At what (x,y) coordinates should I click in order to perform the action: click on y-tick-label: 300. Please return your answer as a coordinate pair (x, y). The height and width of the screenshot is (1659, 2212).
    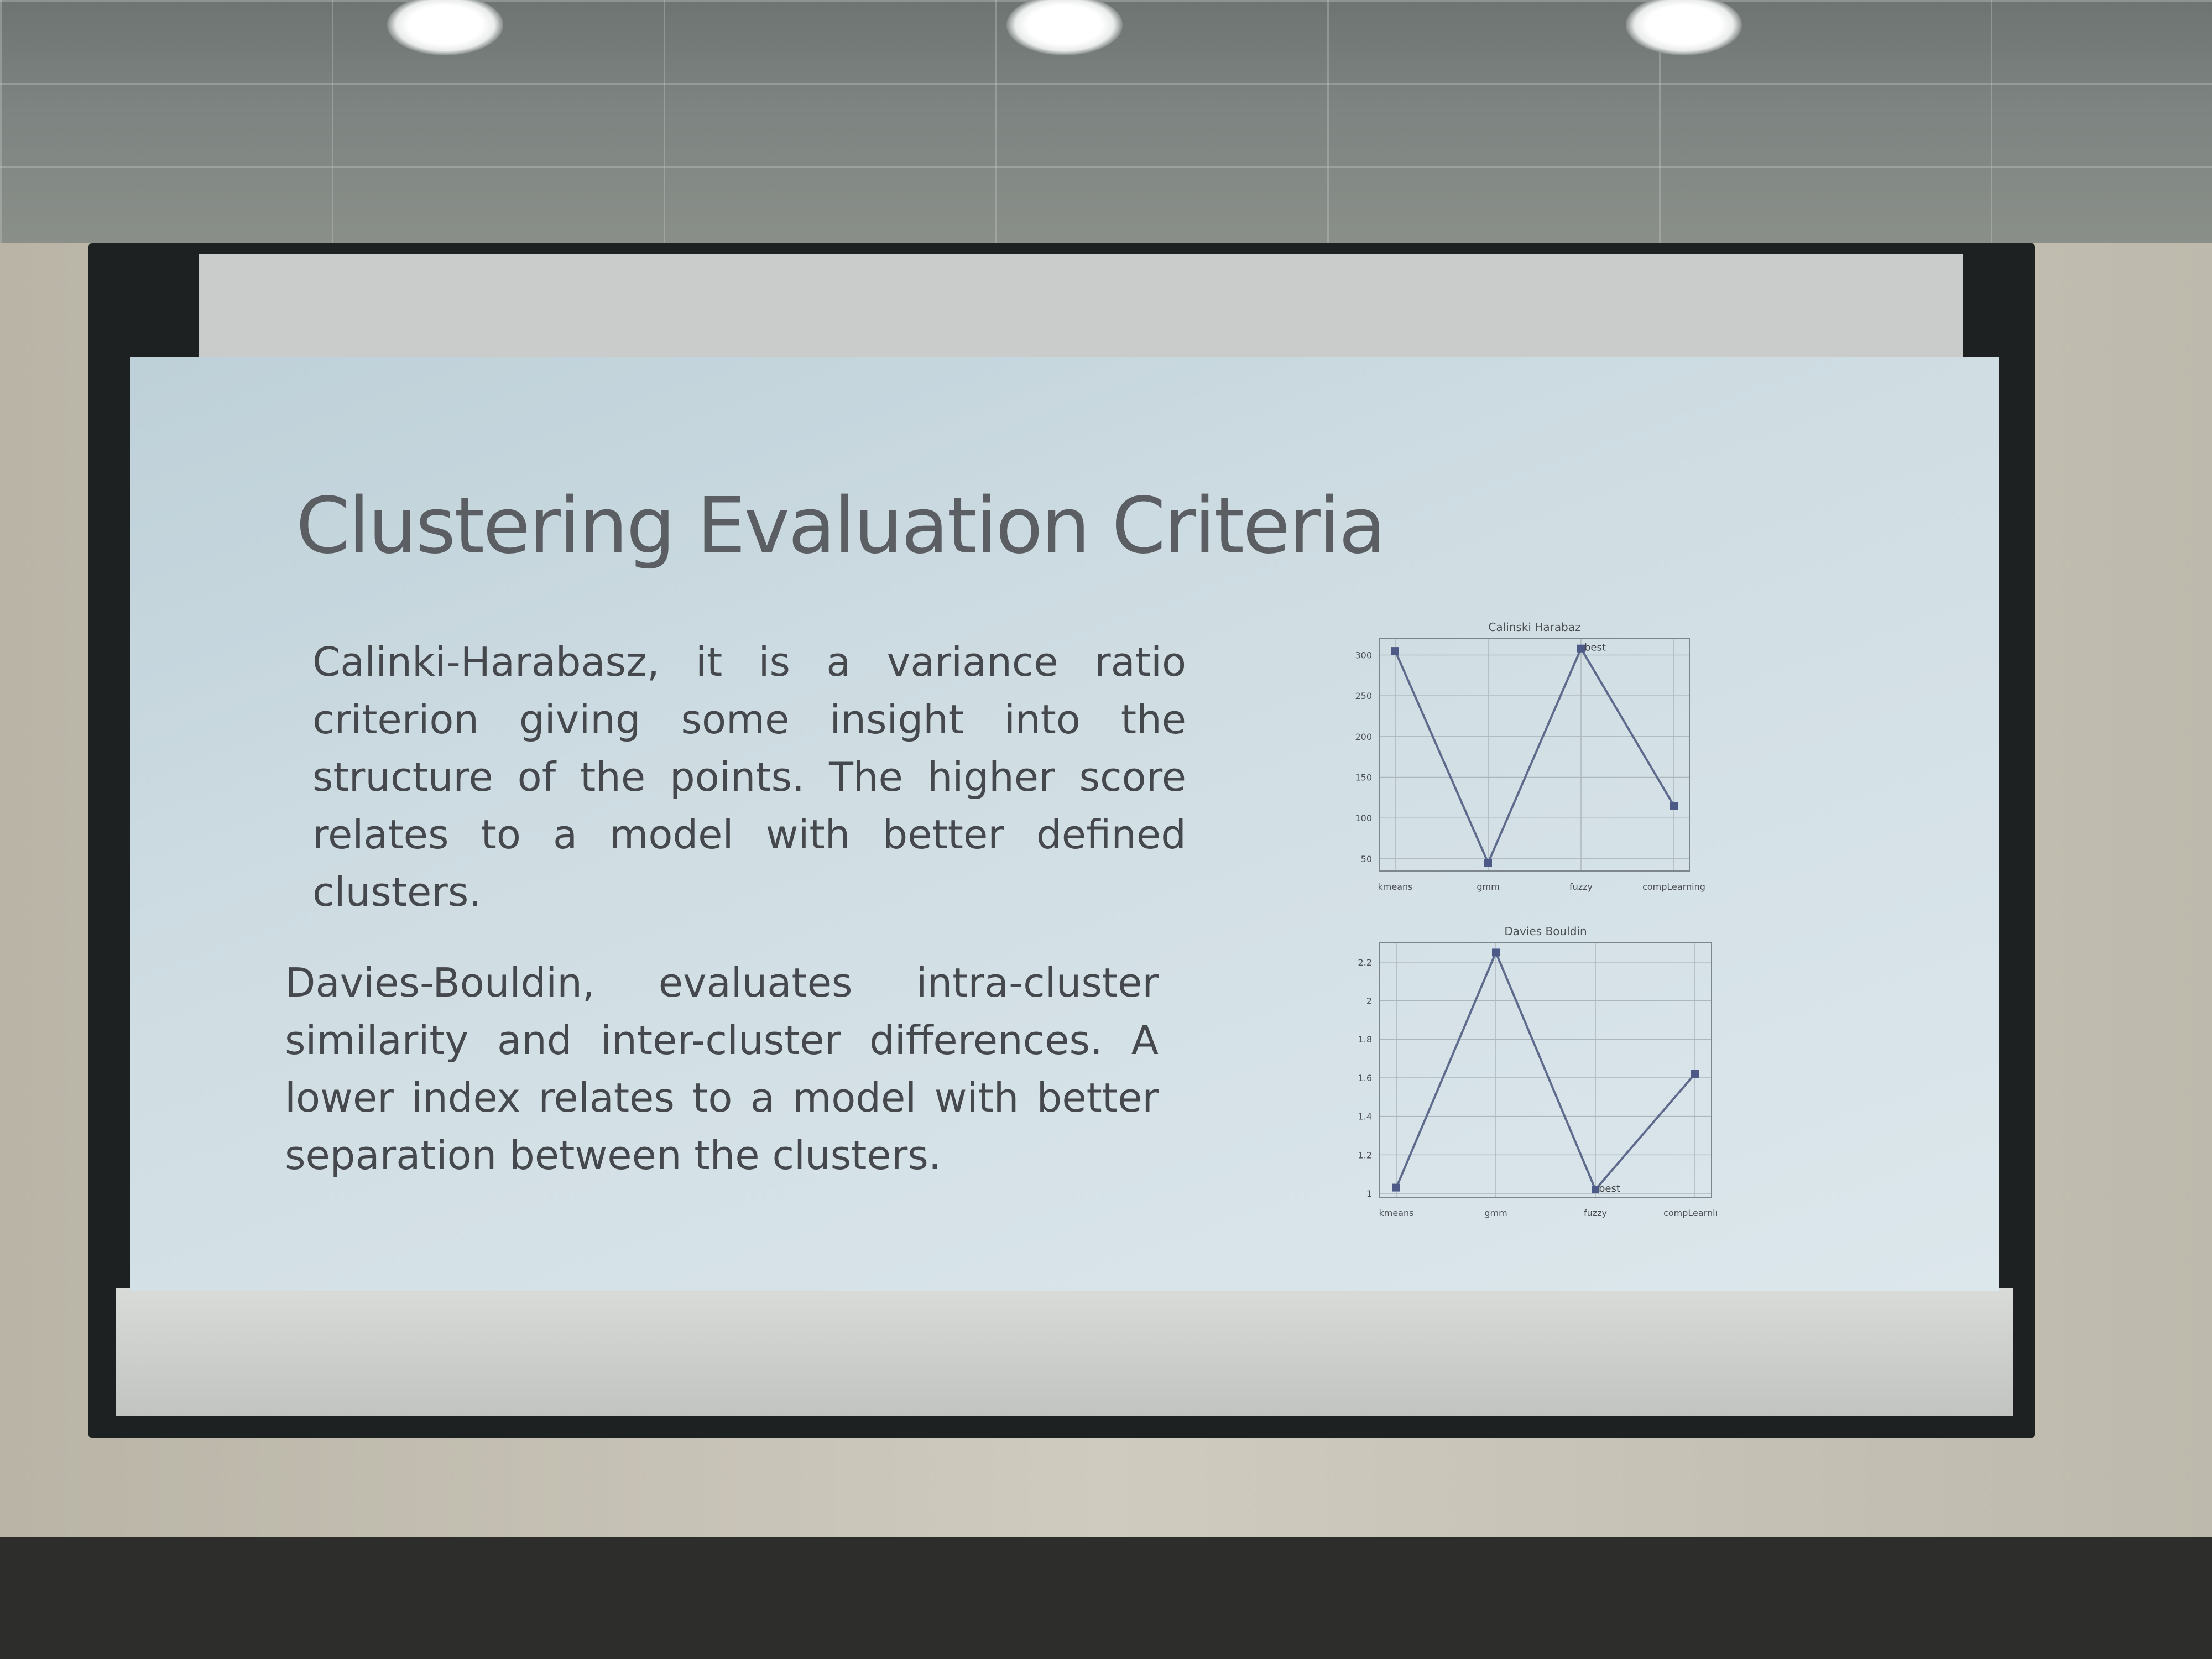
    Looking at the image, I should click on (1364, 655).